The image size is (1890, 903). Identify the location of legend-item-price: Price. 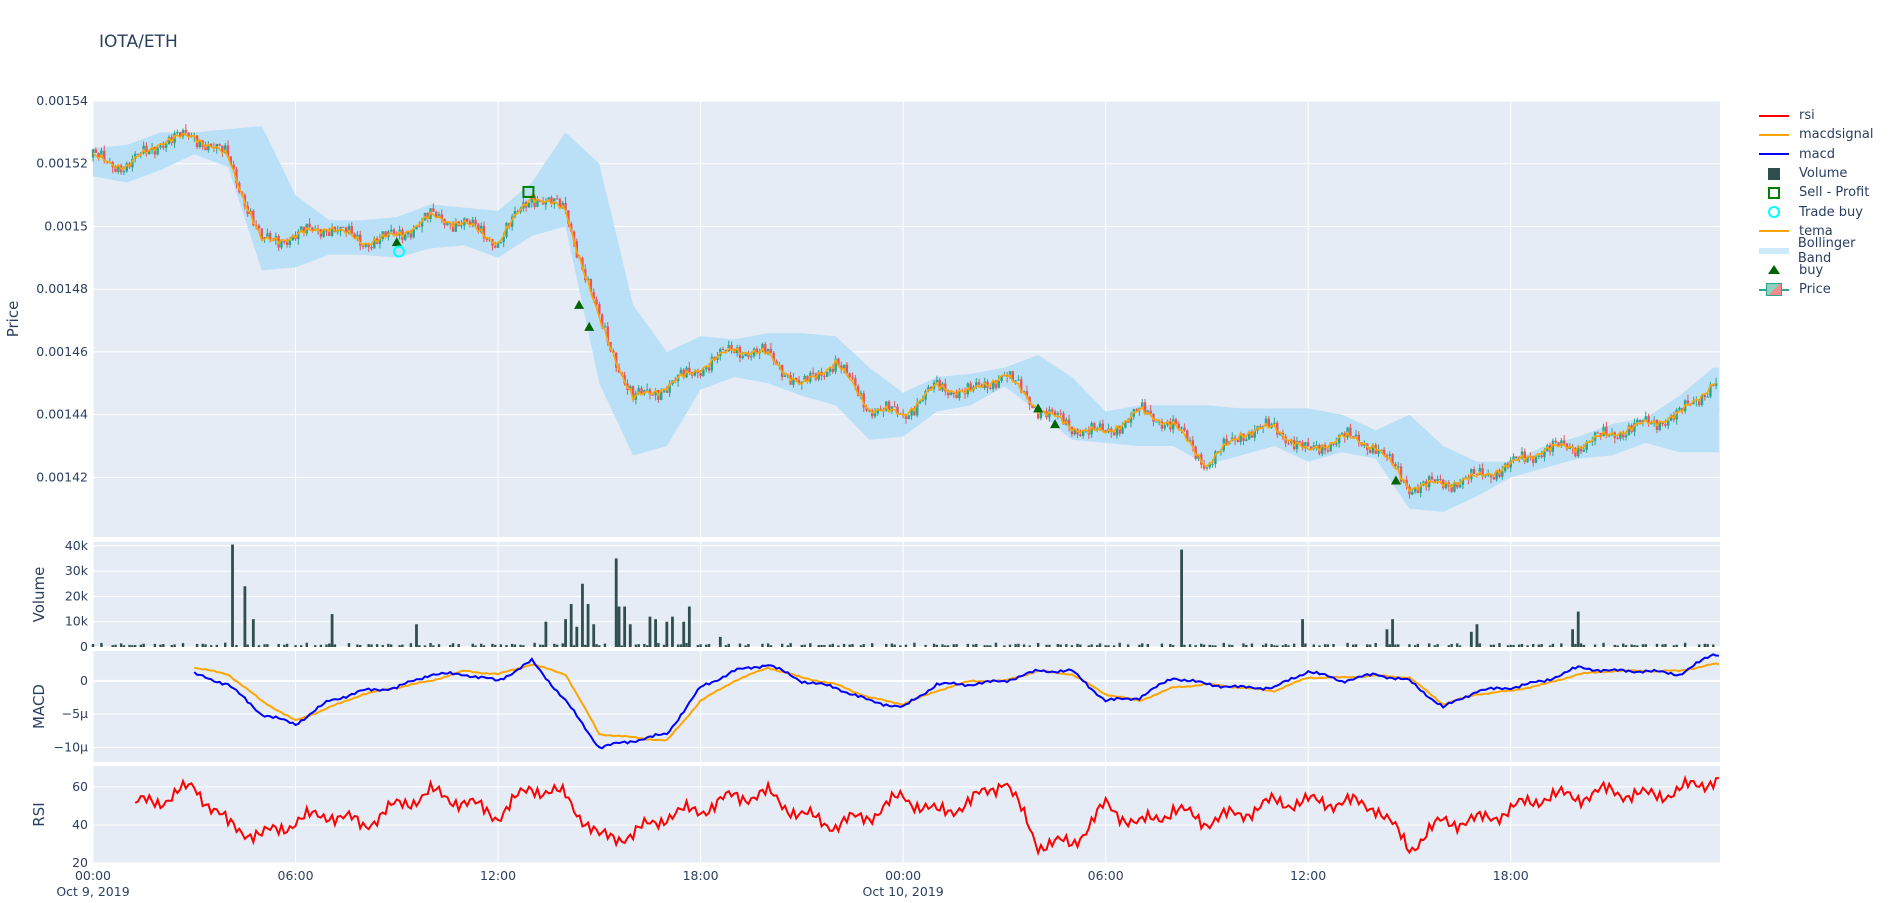
(1823, 289).